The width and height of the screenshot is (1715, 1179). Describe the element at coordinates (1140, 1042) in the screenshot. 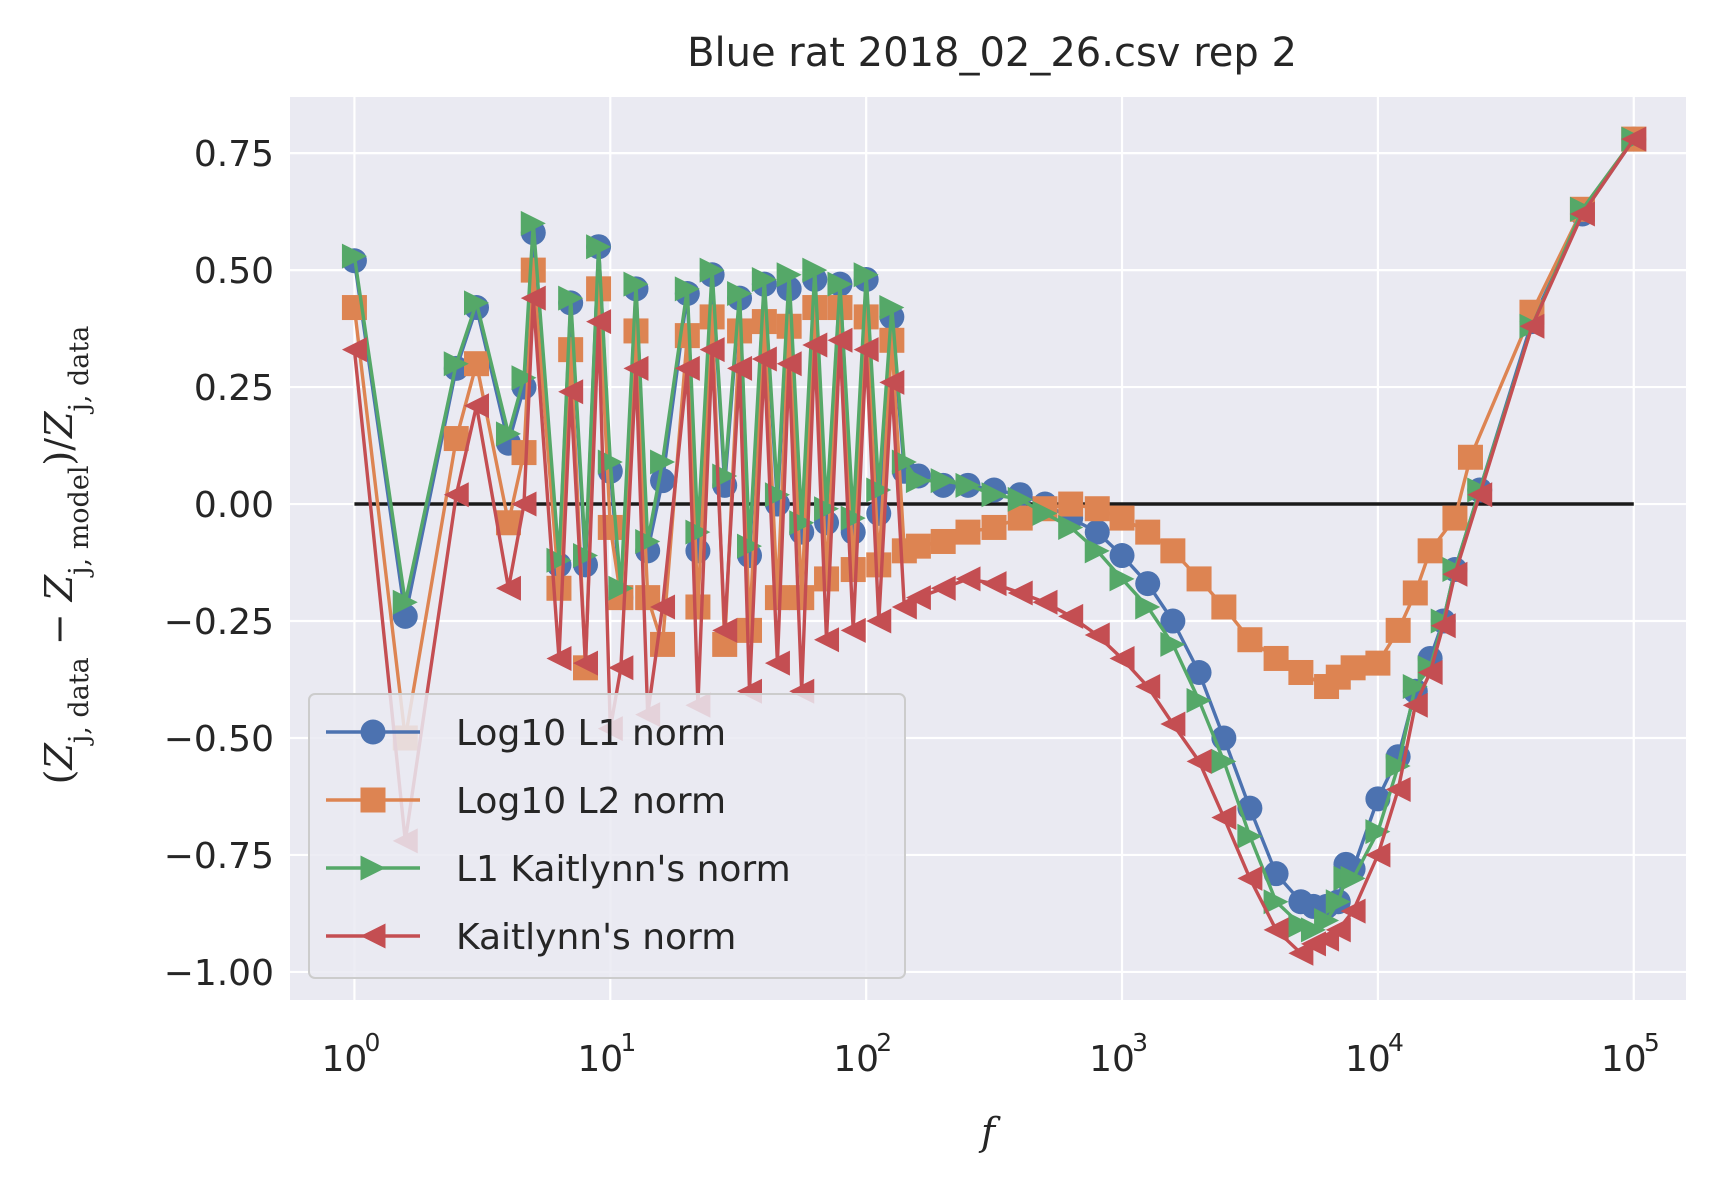

I see `x-tick-exponent: 3` at that location.